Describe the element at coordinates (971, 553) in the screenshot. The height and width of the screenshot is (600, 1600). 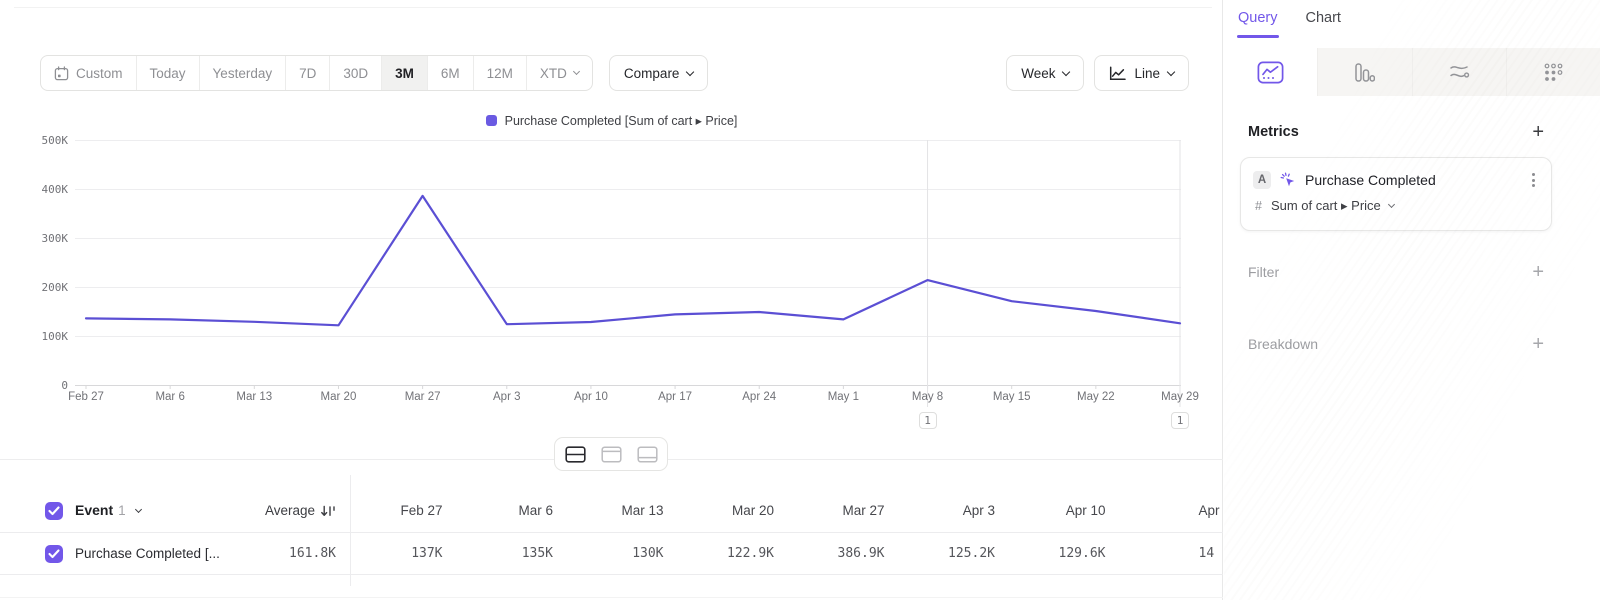
I see `value-cell: 125.2K` at that location.